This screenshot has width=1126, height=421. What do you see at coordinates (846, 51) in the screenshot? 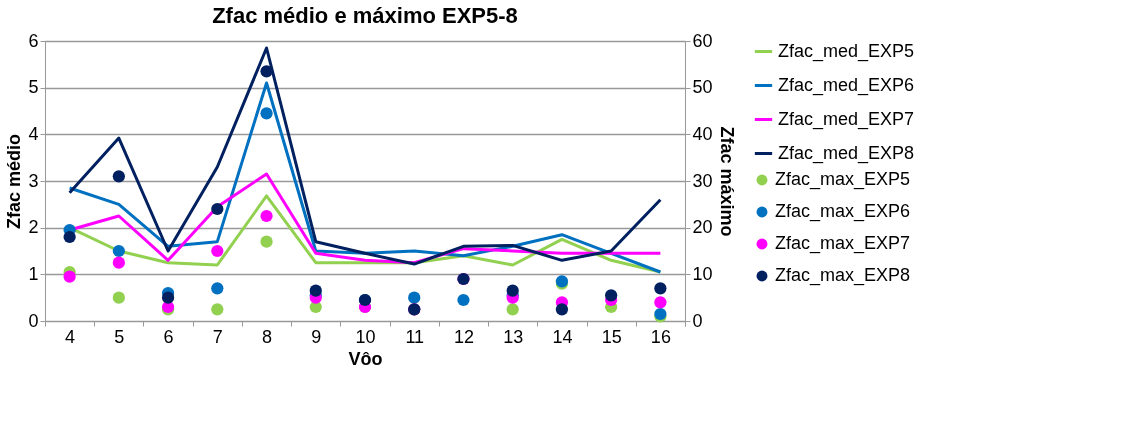
I see `legend-label: Zfac_med_EXP5` at bounding box center [846, 51].